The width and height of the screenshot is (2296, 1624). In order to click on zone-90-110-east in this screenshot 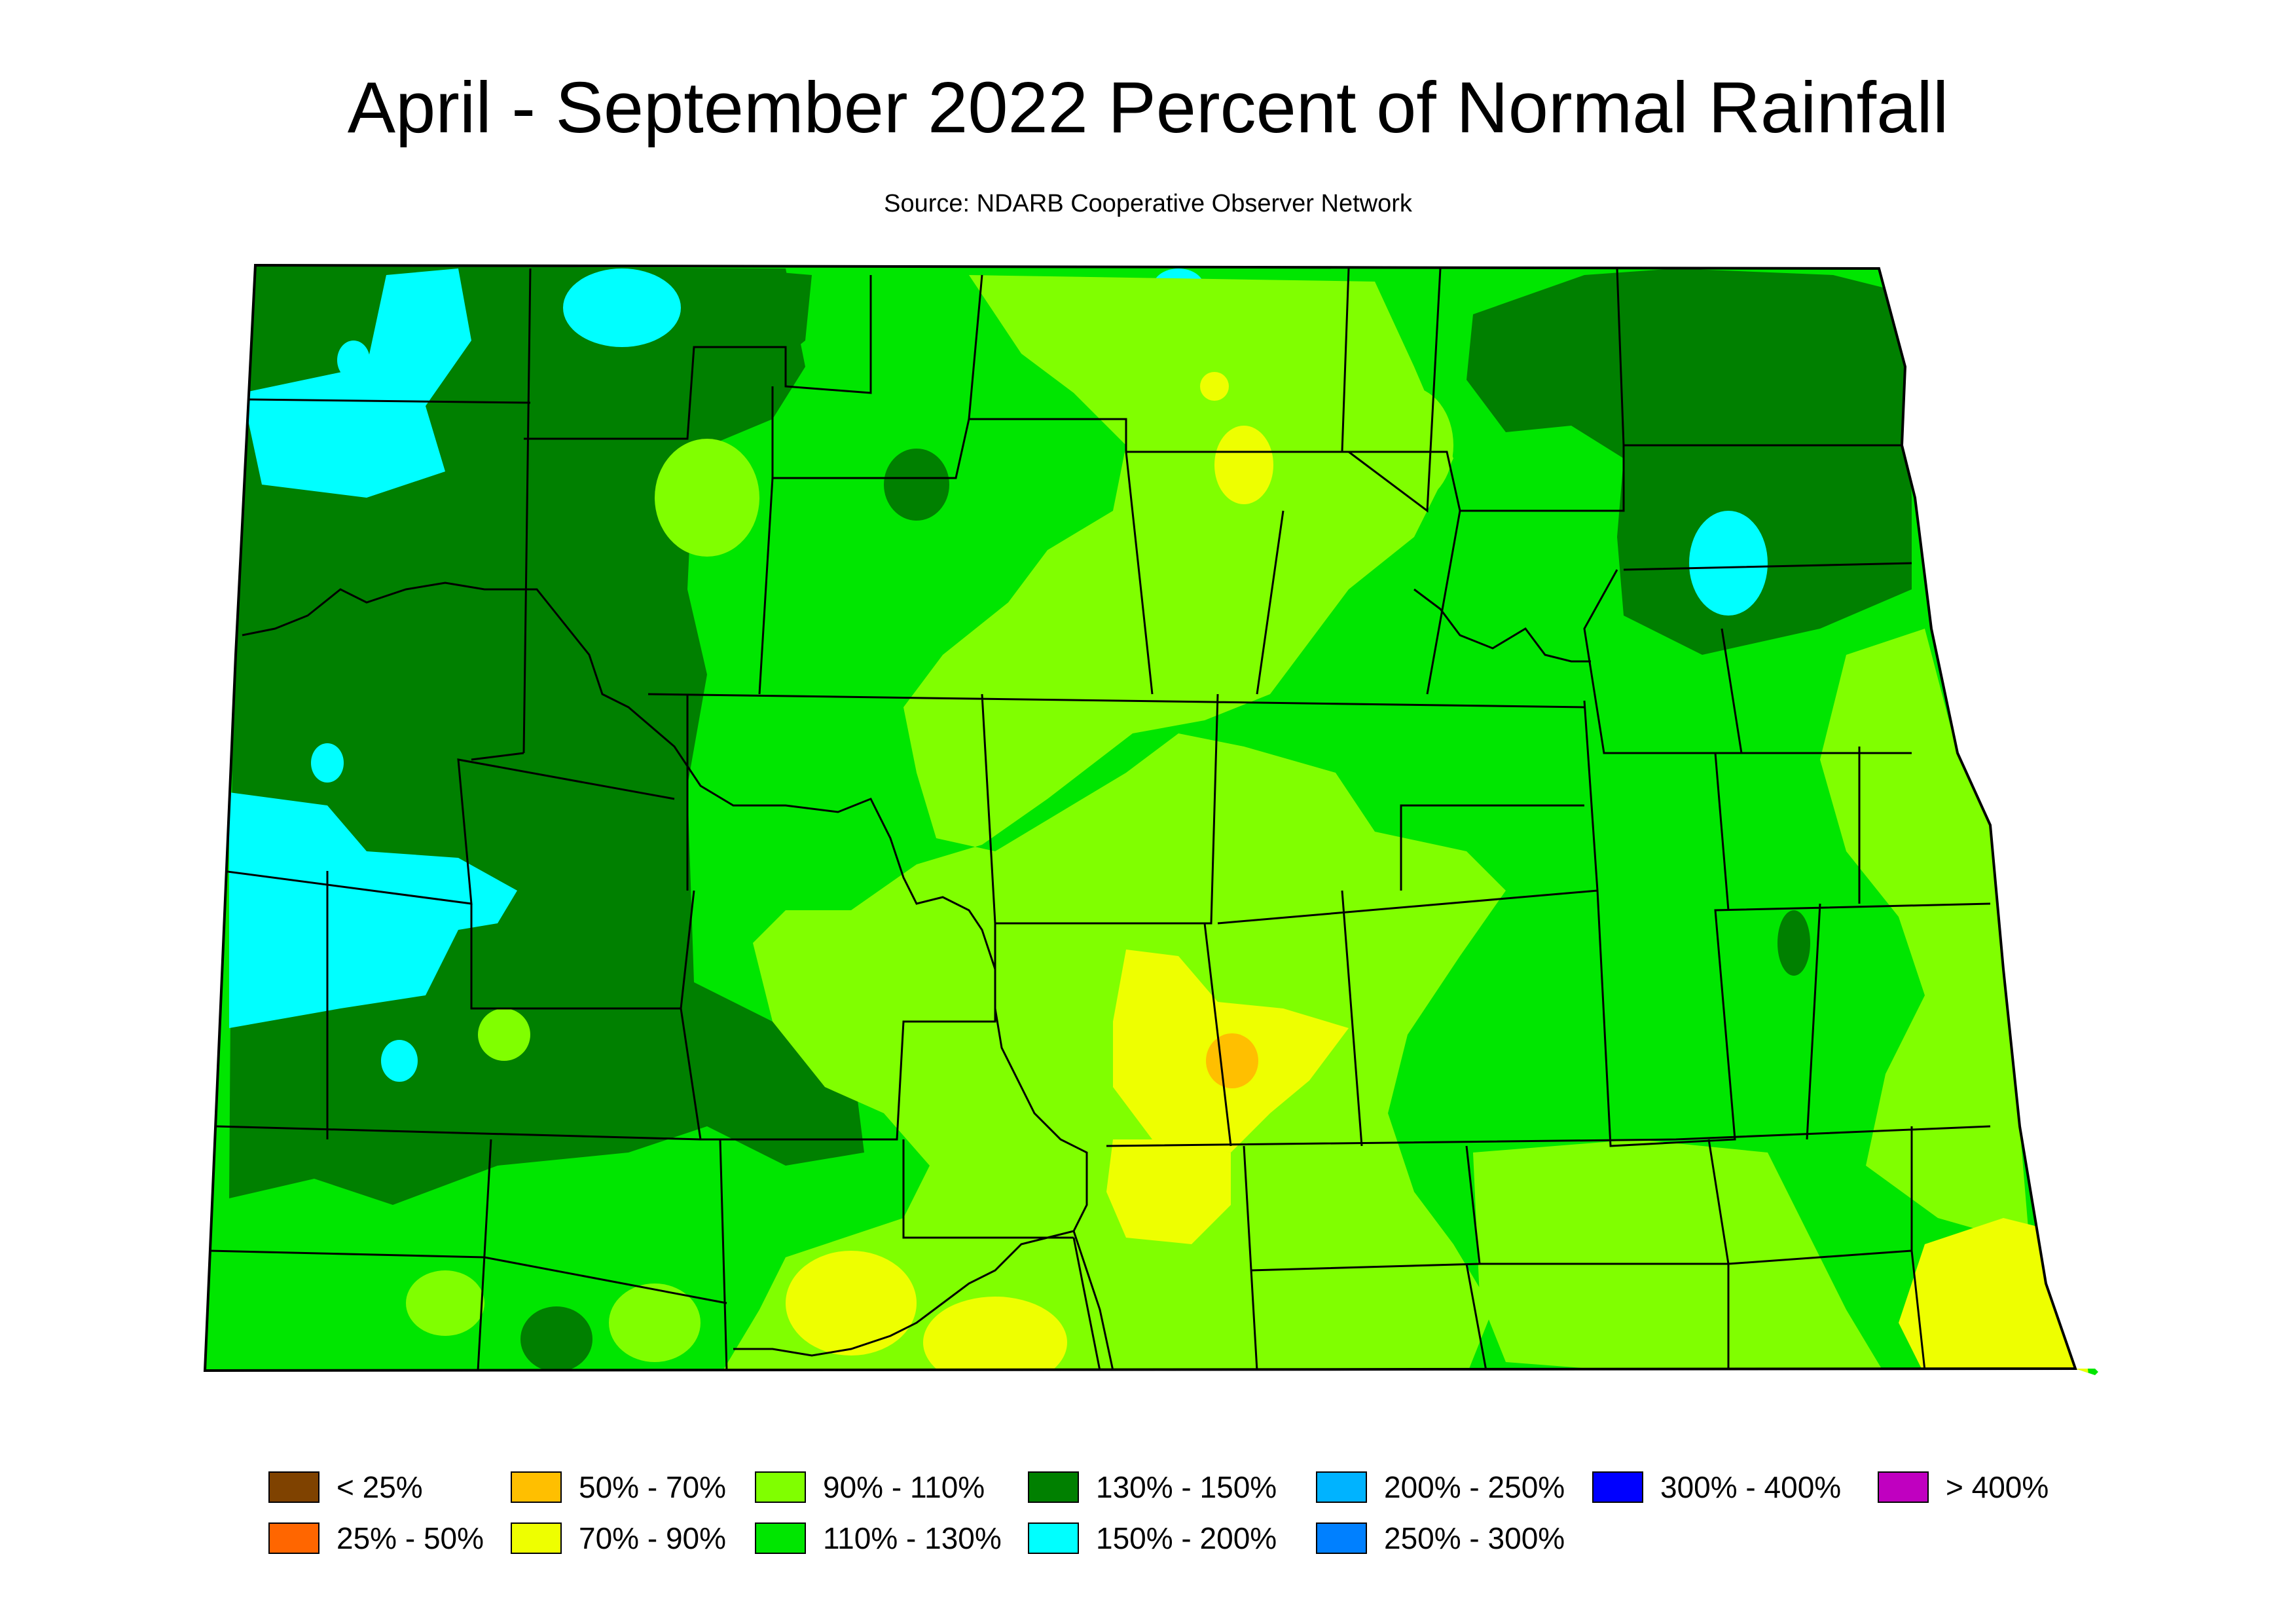, I will do `click(1925, 936)`.